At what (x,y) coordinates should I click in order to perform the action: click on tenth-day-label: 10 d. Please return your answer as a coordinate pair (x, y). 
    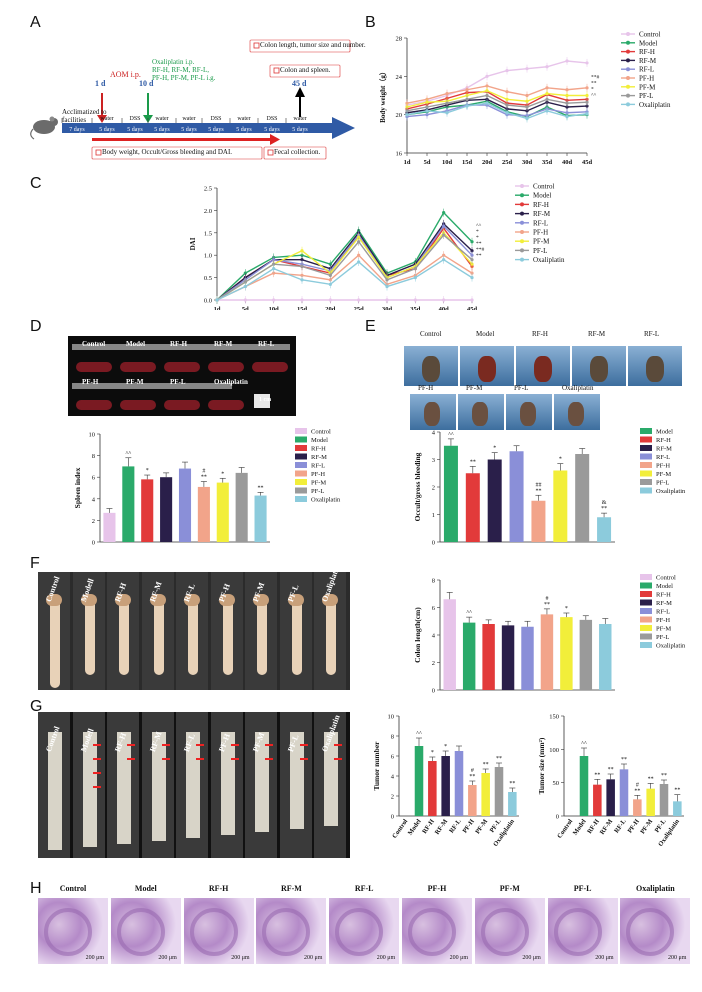
    Looking at the image, I should click on (146, 83).